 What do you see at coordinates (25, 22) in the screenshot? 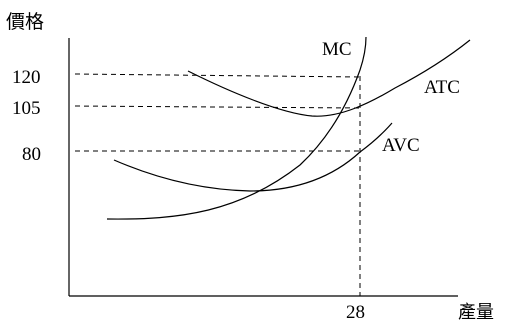
I see `y-axis-title: 價格` at bounding box center [25, 22].